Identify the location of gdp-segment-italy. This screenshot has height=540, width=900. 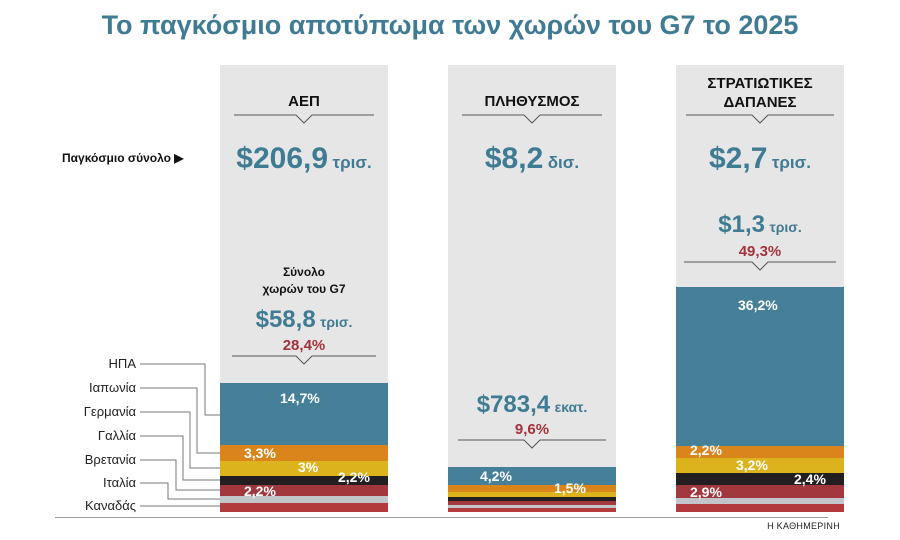
(304, 499).